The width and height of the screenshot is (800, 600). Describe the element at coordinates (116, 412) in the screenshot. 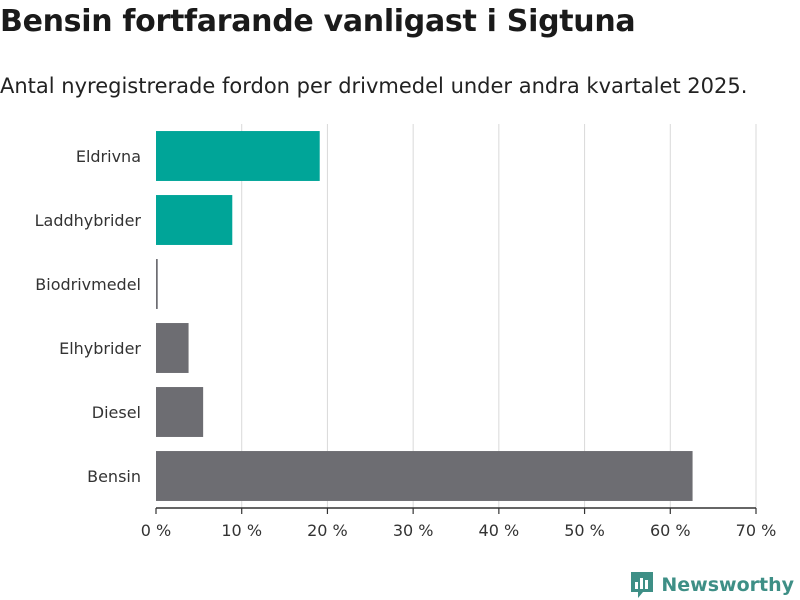

I see `category-label: Diesel` at that location.